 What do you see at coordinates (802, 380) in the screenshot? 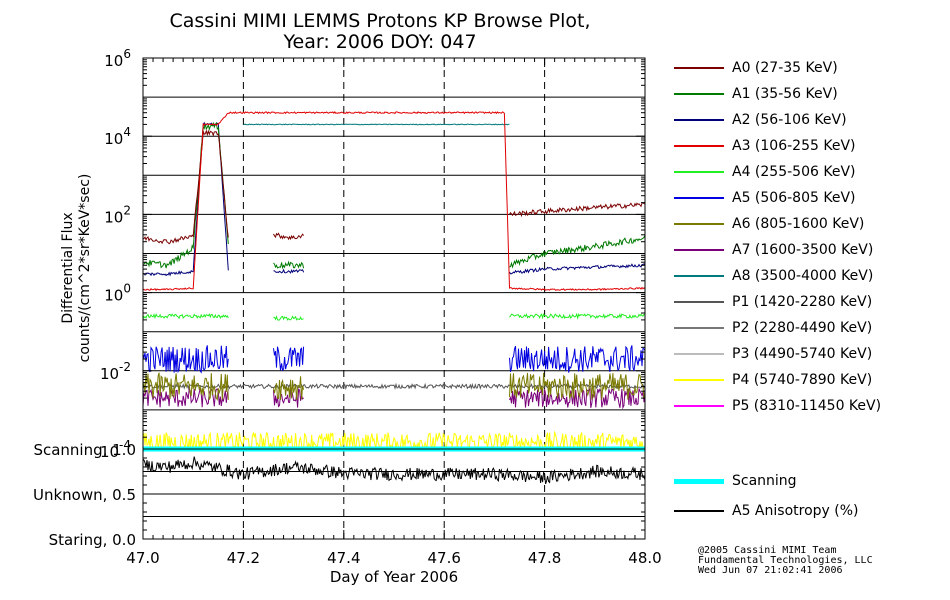
I see `legend-label-p4: P4 (5740-7890 KeV)` at bounding box center [802, 380].